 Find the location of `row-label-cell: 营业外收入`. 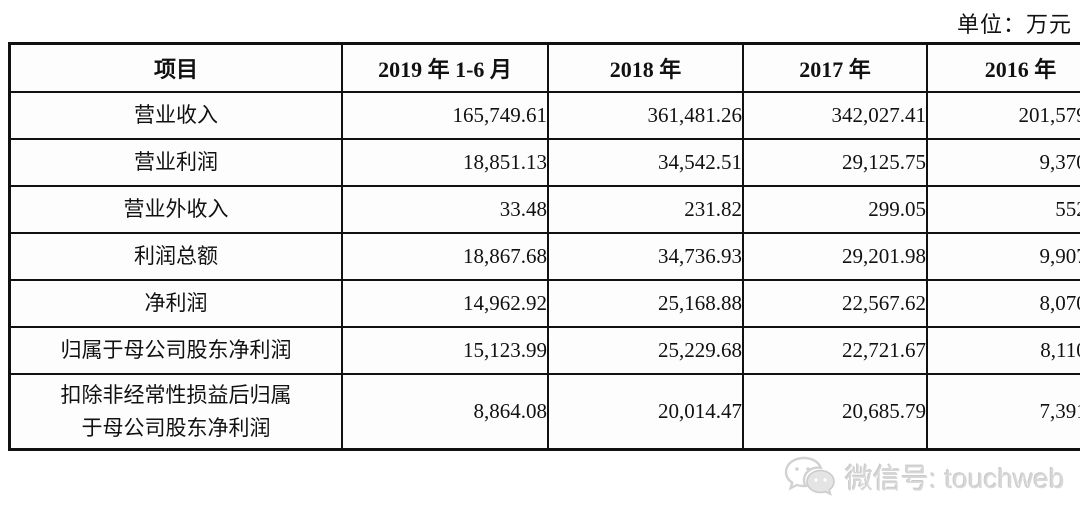

row-label-cell: 营业外收入 is located at coordinates (175, 209).